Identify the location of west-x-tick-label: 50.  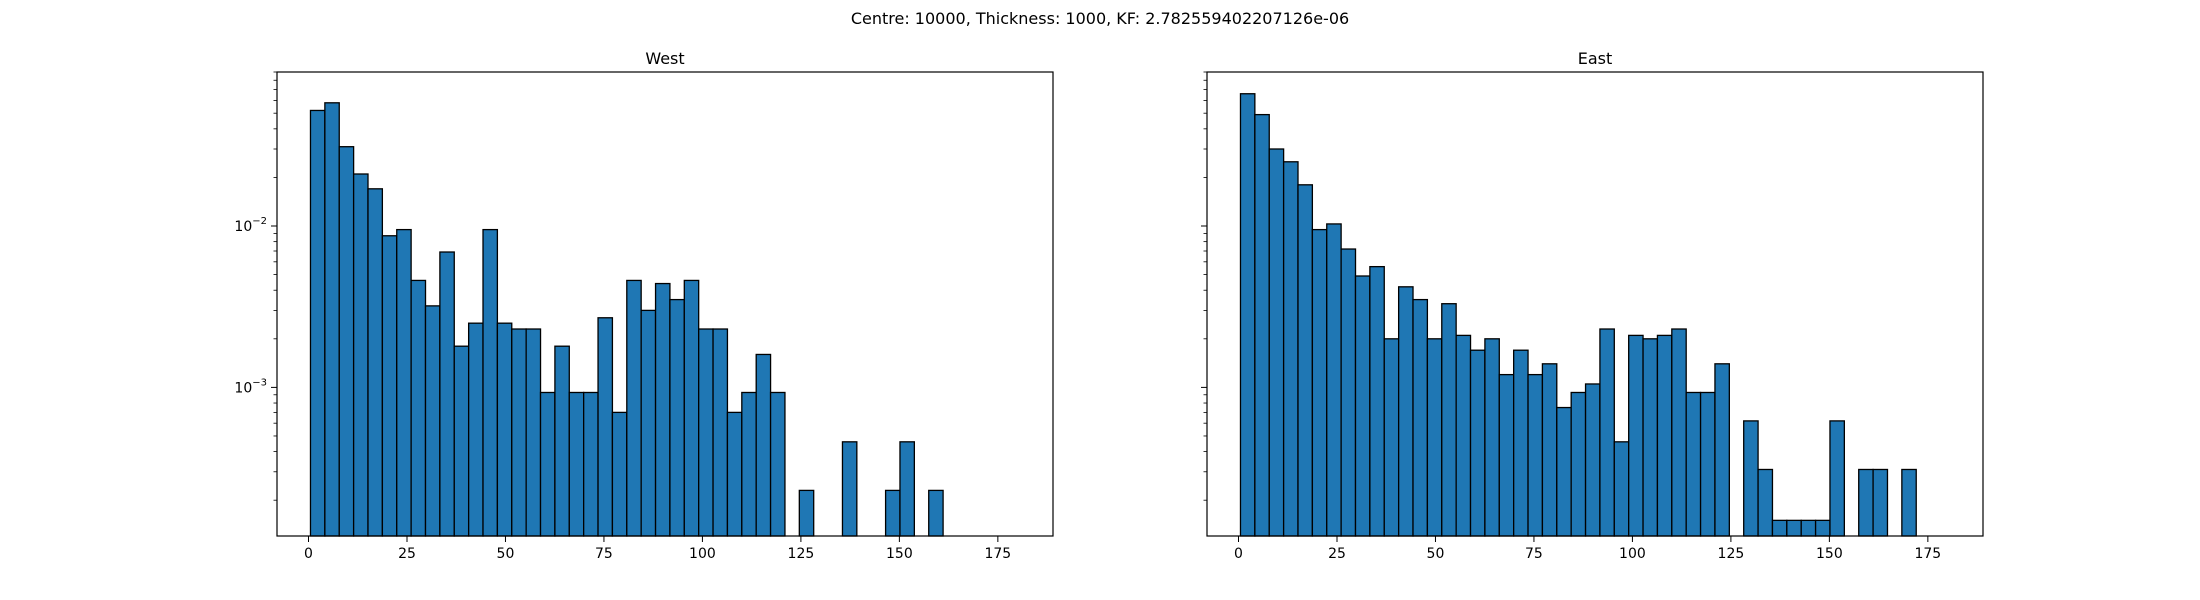
(506, 554).